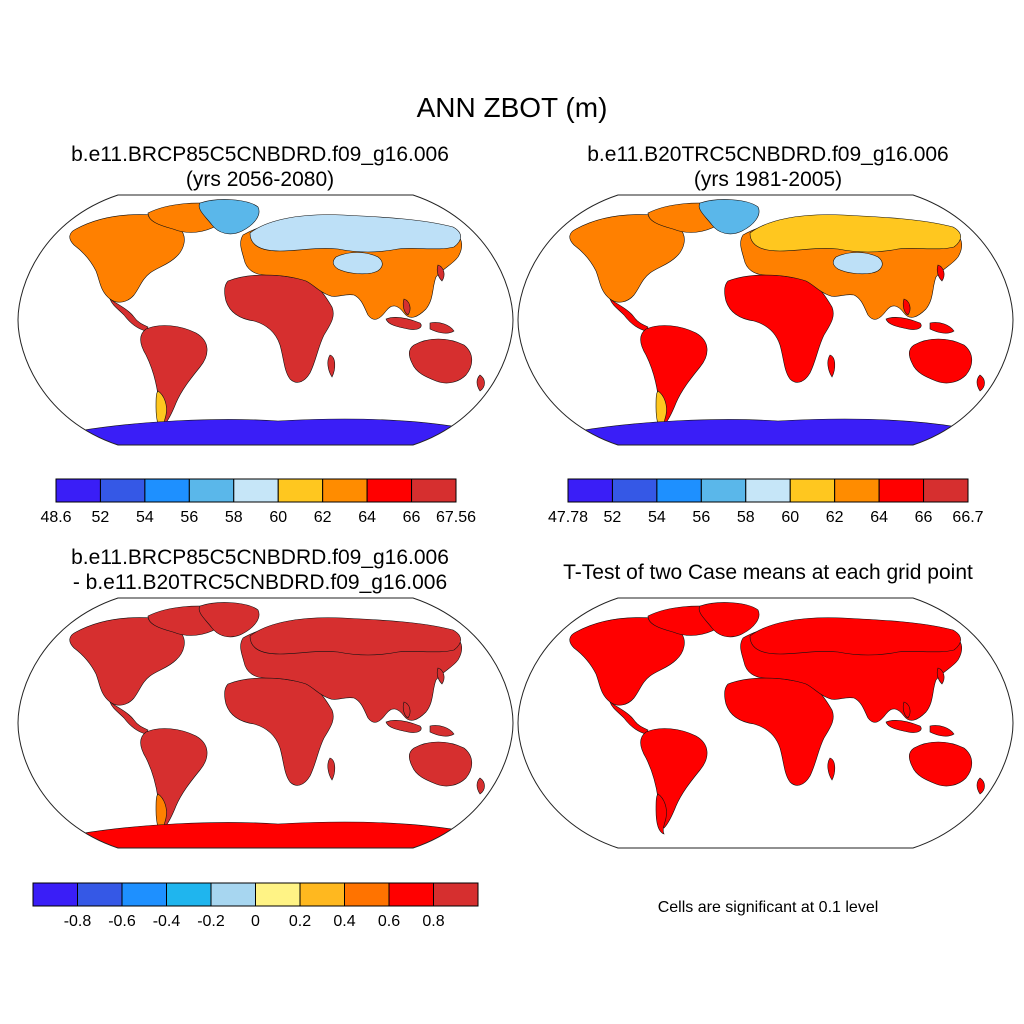 This screenshot has width=1024, height=1024. I want to click on main-title: ANN ZBOT (m), so click(512, 107).